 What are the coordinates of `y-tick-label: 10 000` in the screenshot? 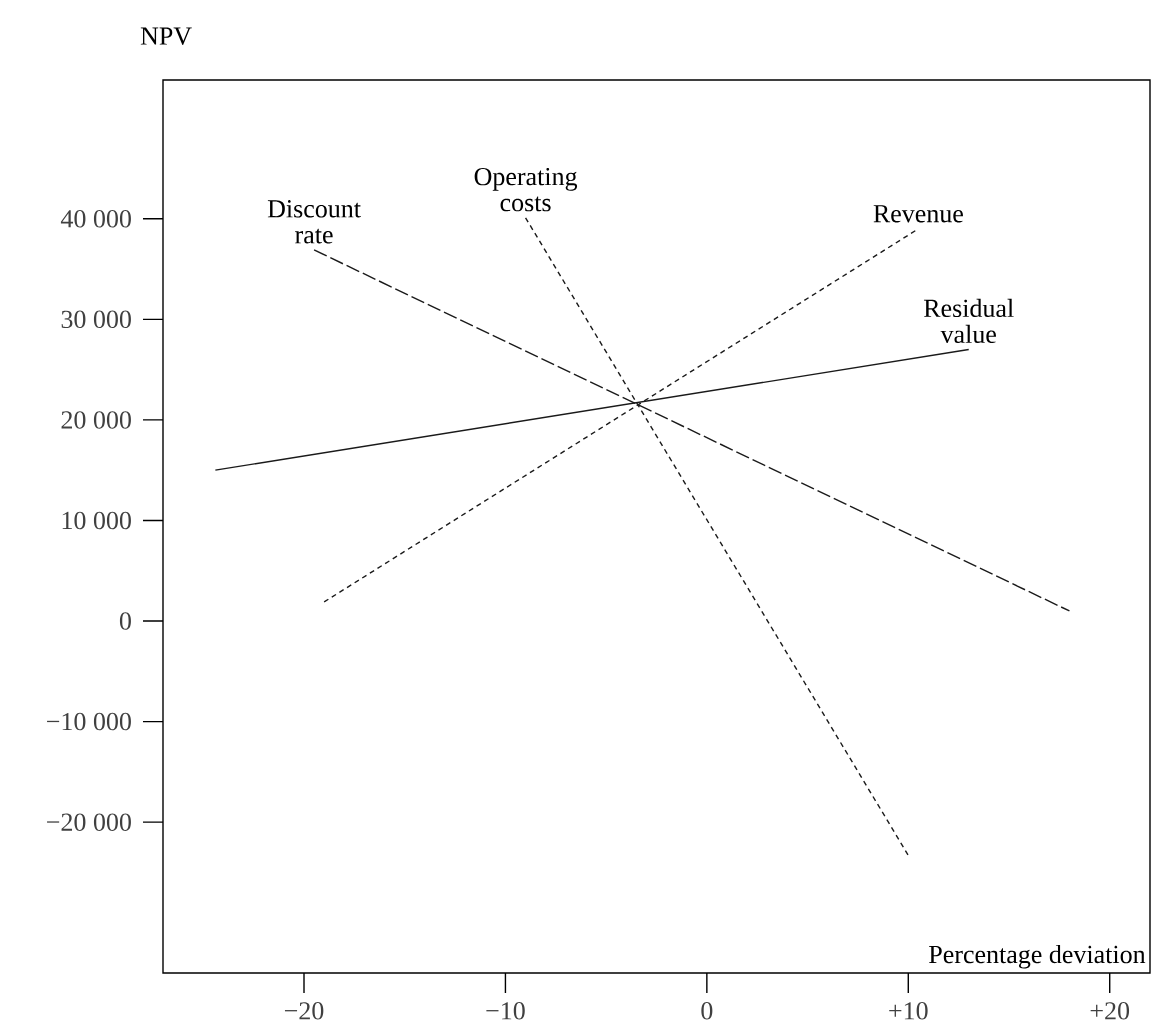 It's located at (96, 520).